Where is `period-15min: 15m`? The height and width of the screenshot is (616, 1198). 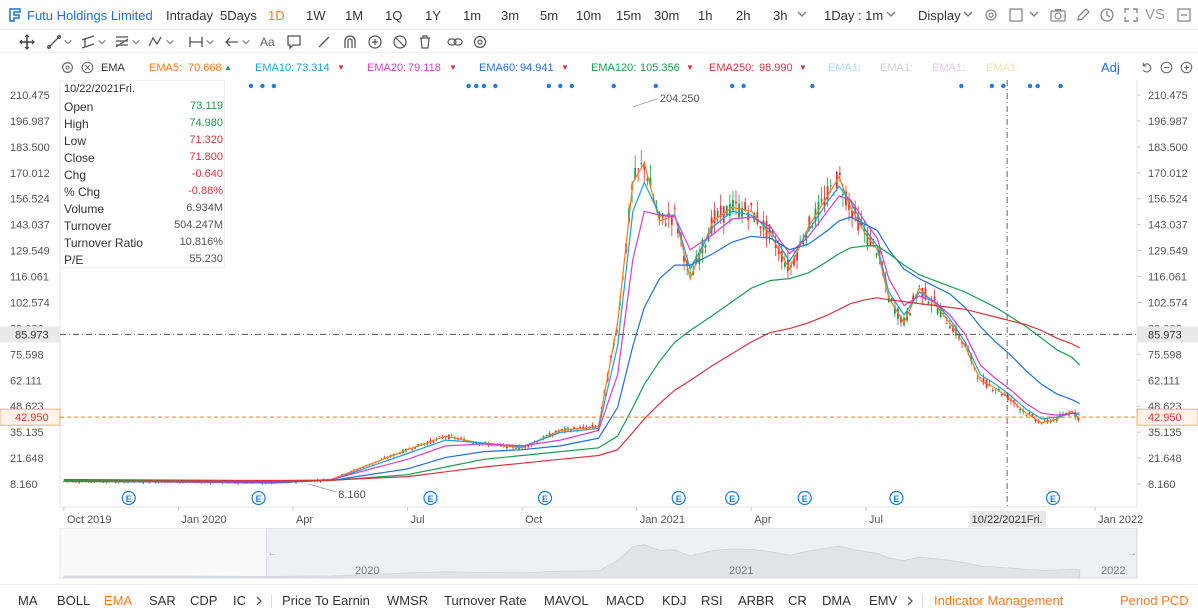
period-15min: 15m is located at coordinates (629, 15).